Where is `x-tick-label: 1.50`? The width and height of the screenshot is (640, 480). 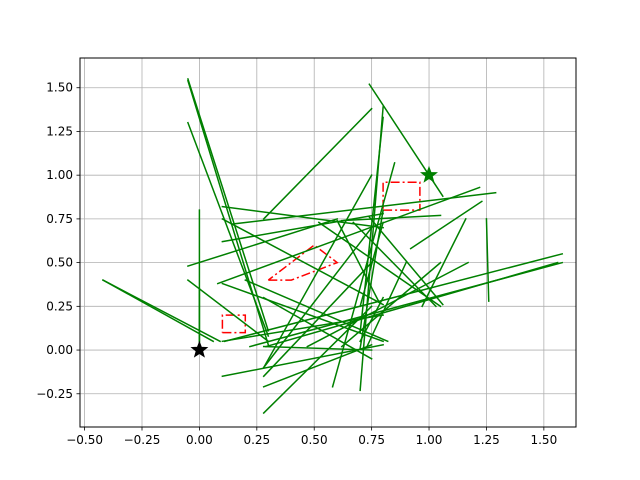 x-tick-label: 1.50 is located at coordinates (543, 440).